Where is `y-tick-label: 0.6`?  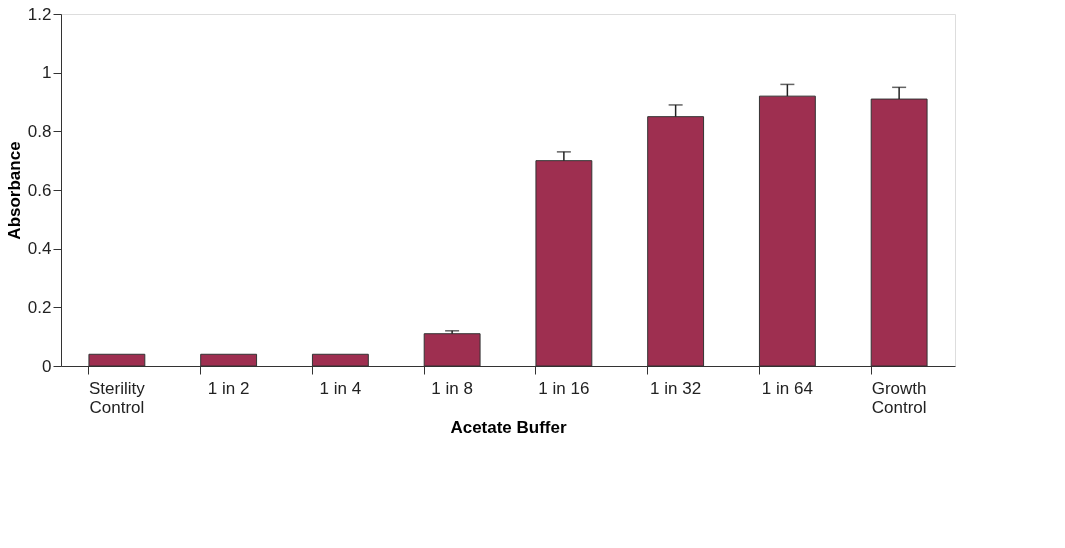 y-tick-label: 0.6 is located at coordinates (39, 190).